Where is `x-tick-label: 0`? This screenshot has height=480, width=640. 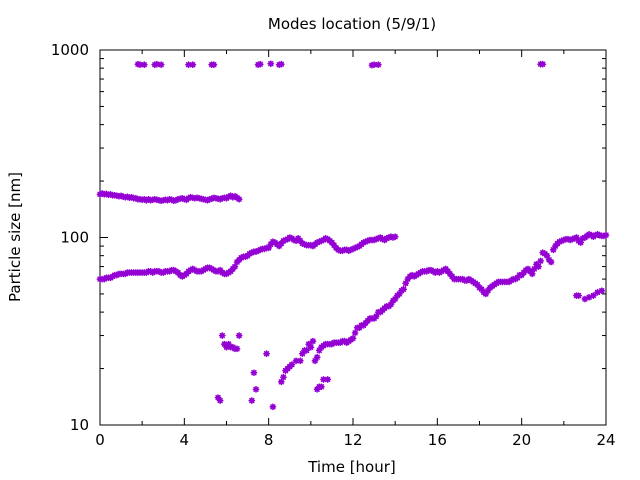
x-tick-label: 0 is located at coordinates (100, 440).